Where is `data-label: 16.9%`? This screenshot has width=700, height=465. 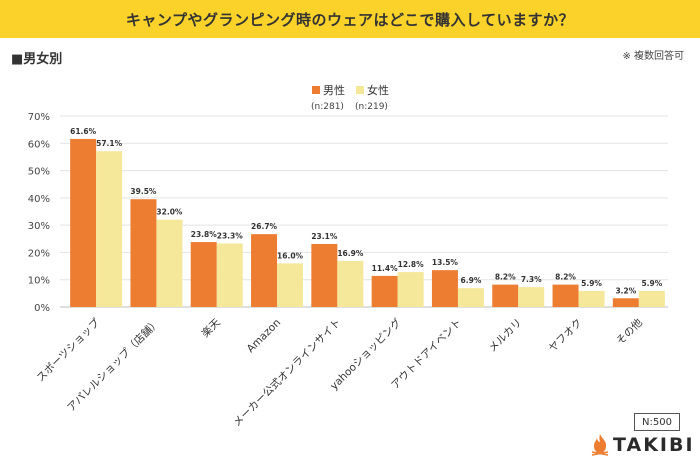 data-label: 16.9% is located at coordinates (350, 253).